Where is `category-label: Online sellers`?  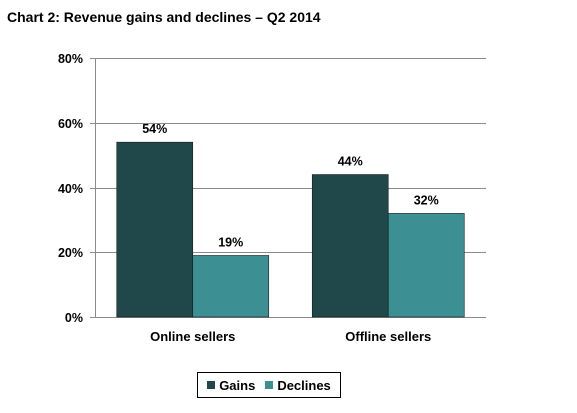
category-label: Online sellers is located at coordinates (192, 336).